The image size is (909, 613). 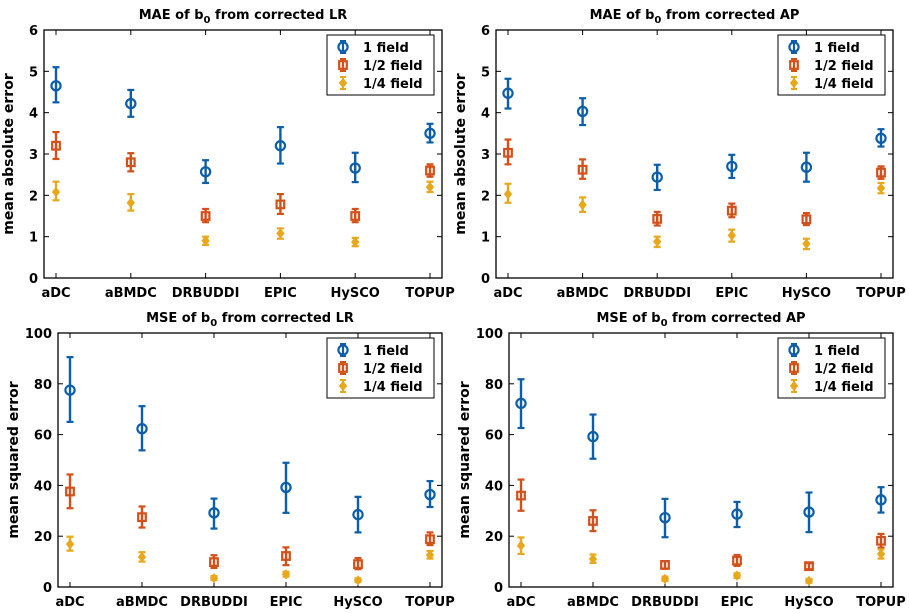 What do you see at coordinates (485, 114) in the screenshot?
I see `y-tick-label: 4` at bounding box center [485, 114].